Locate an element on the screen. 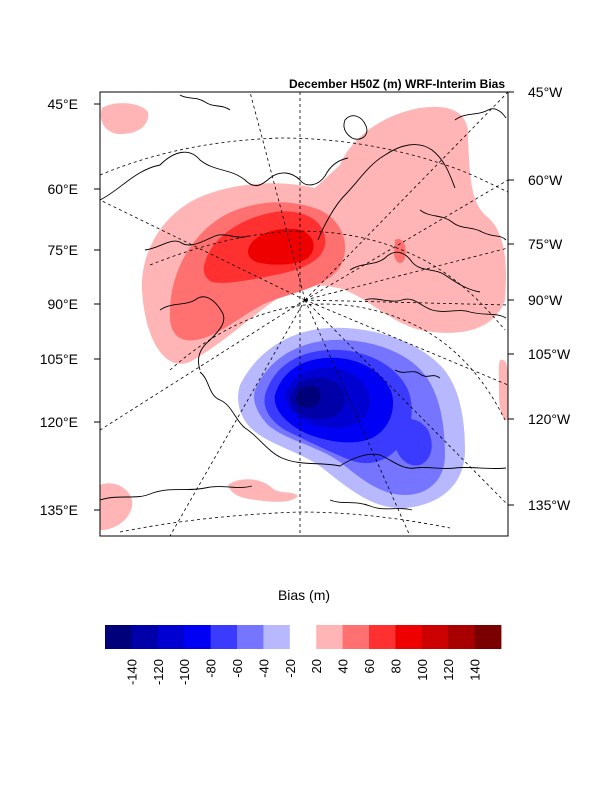 This screenshot has height=792, width=612. colorbar-tick-label: 100 is located at coordinates (422, 670).